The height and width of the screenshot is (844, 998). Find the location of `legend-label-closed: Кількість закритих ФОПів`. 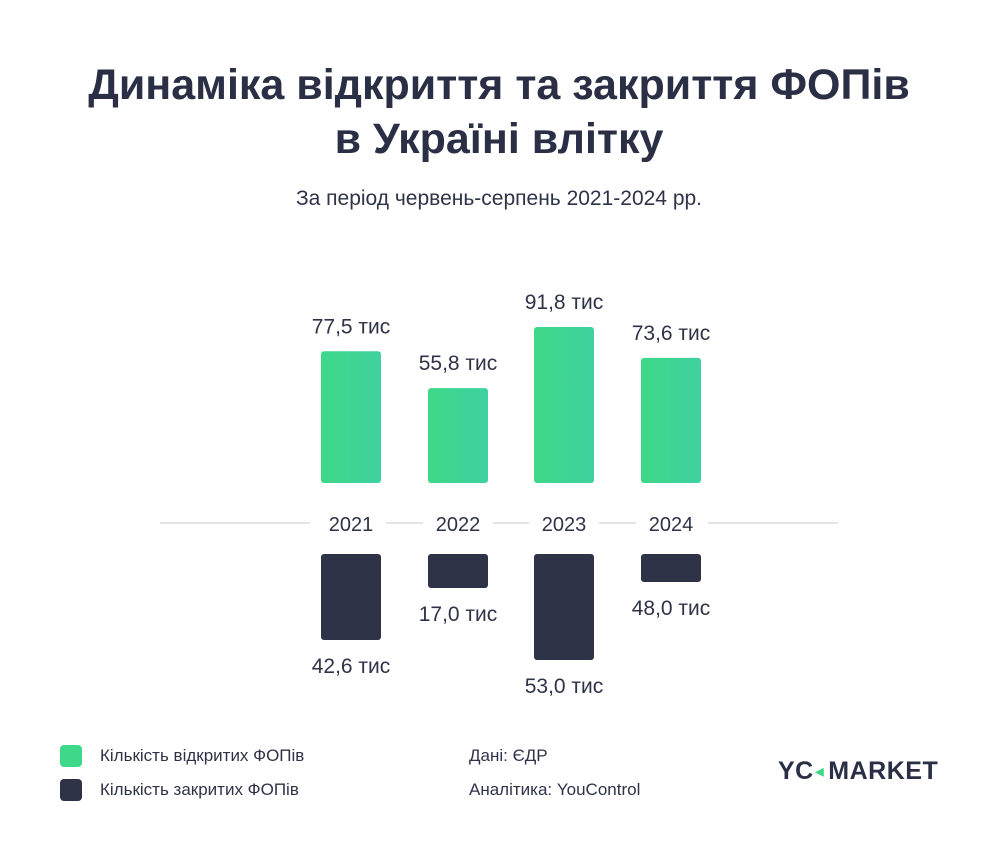

legend-label-closed: Кількість закритих ФОПів is located at coordinates (199, 789).